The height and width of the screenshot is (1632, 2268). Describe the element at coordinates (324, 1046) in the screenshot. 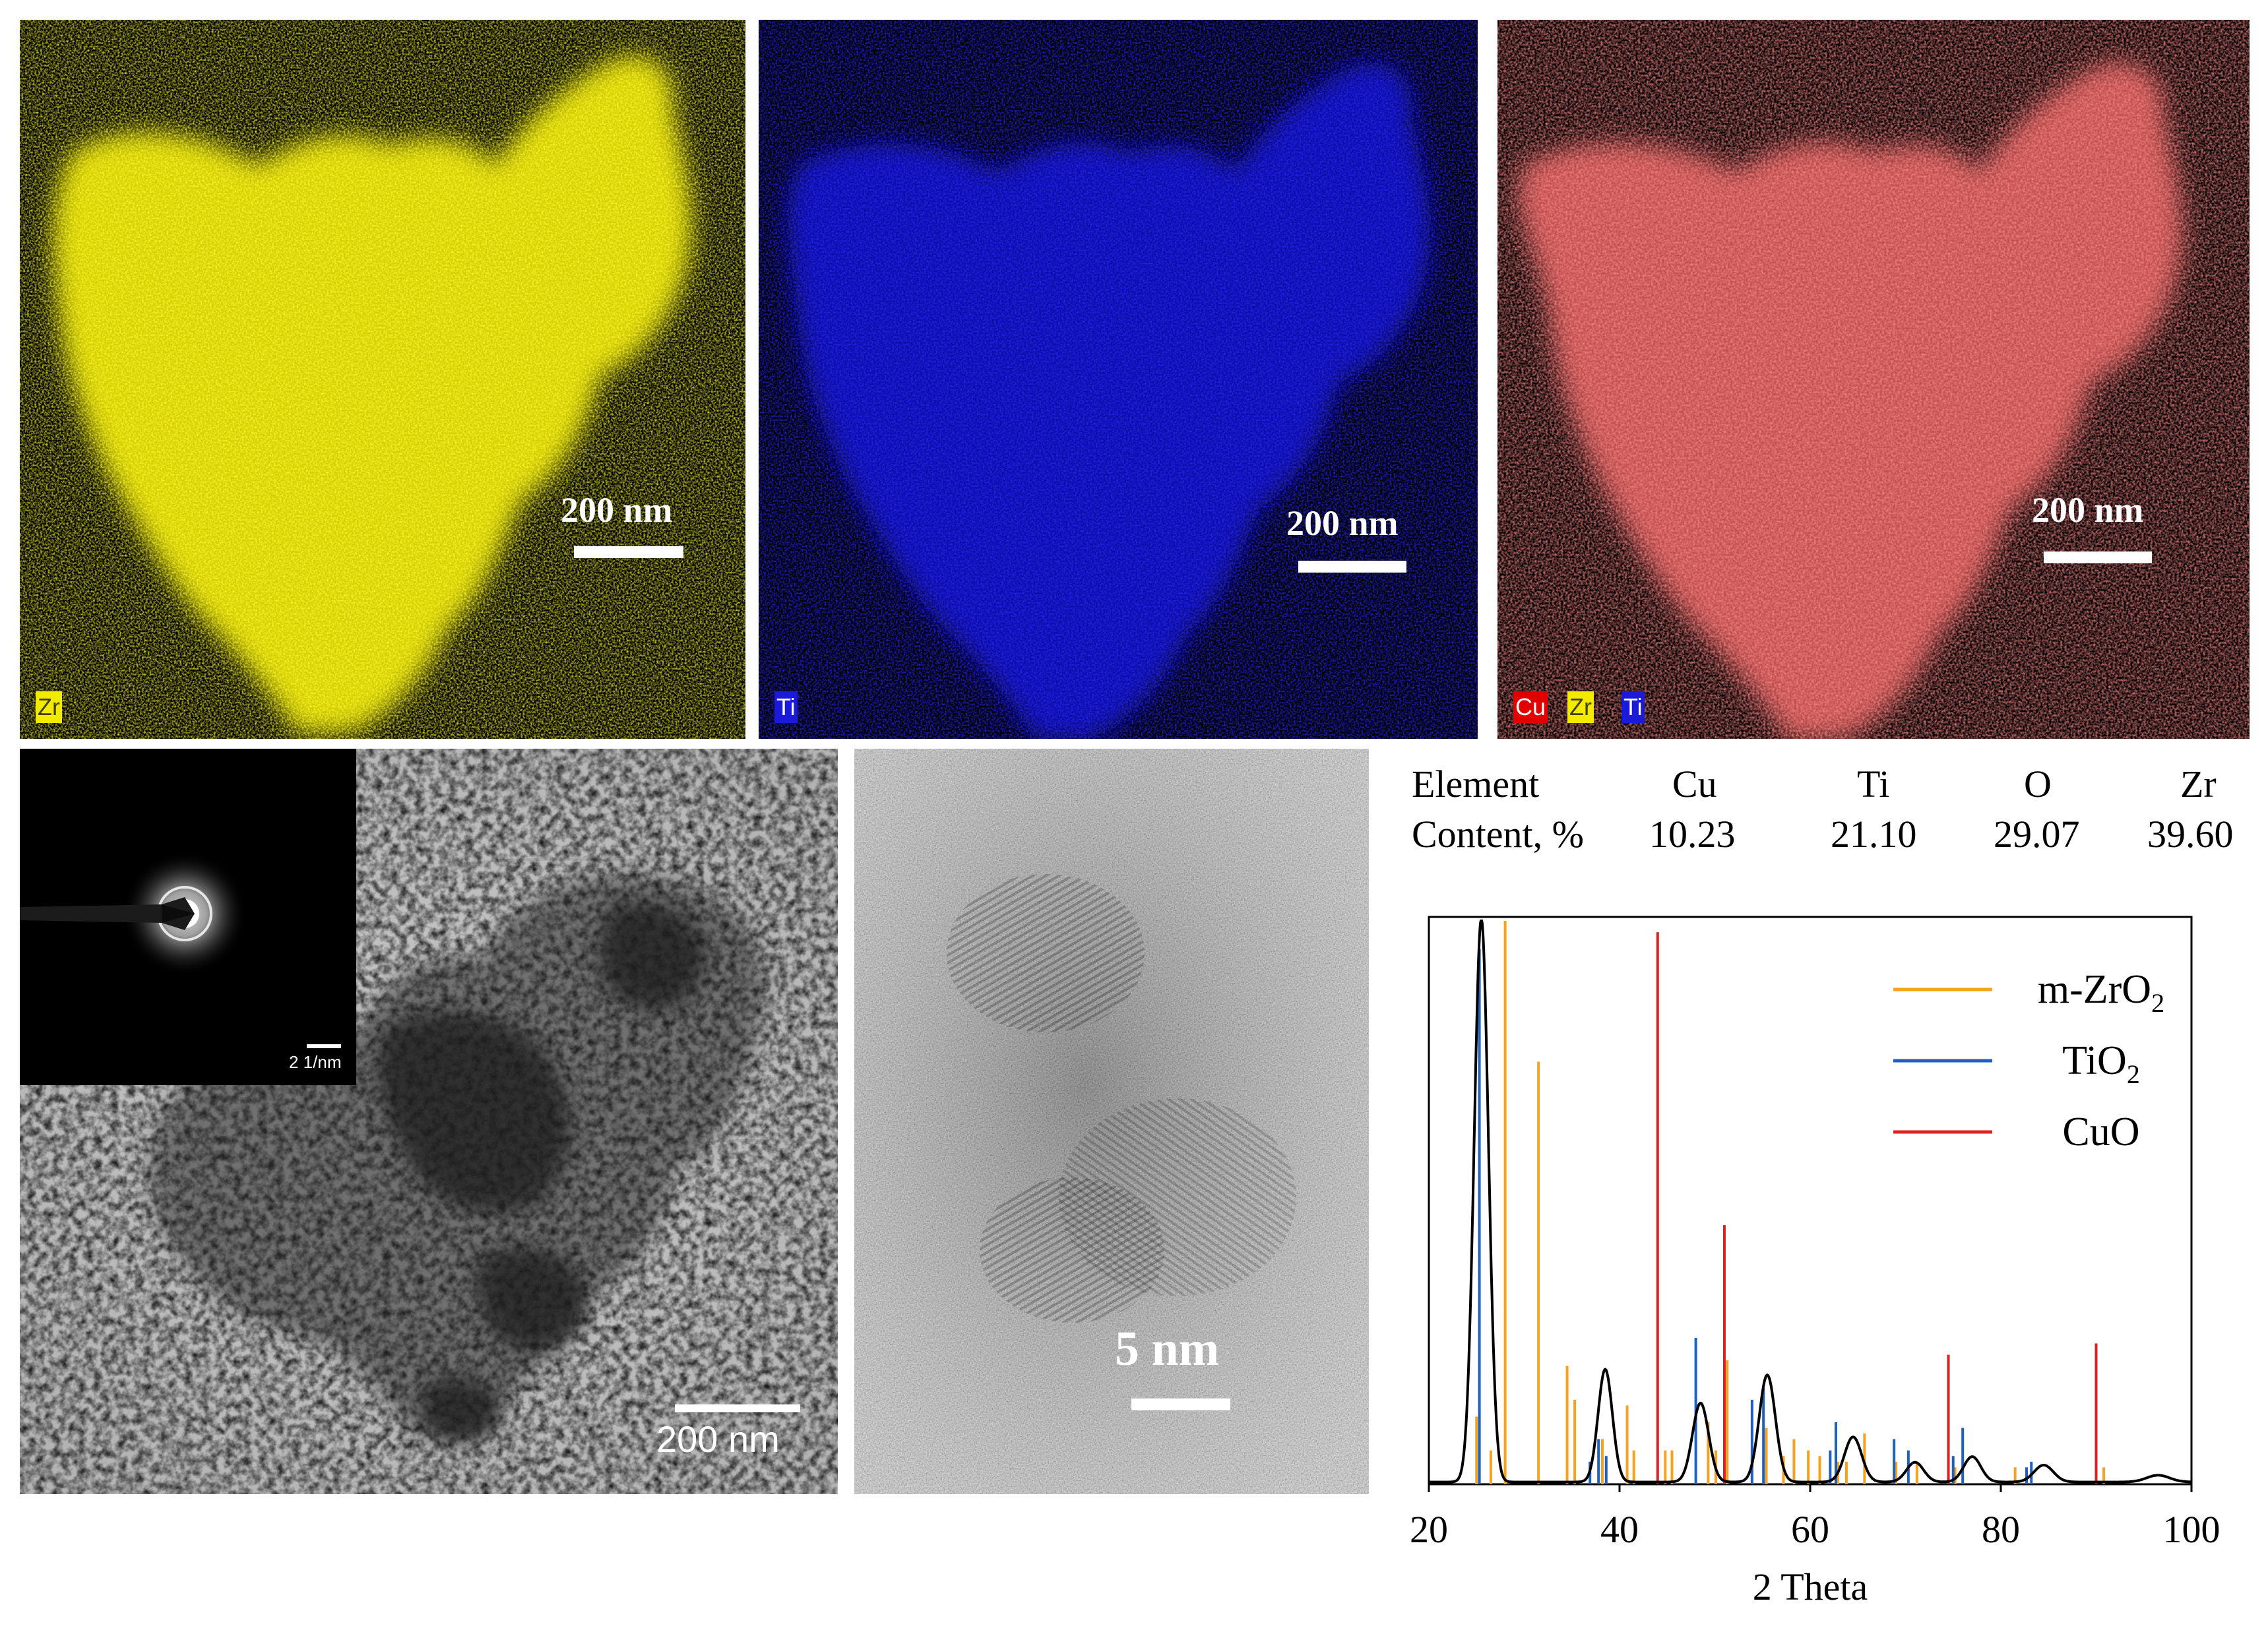

I see `inset-scale-bar` at that location.